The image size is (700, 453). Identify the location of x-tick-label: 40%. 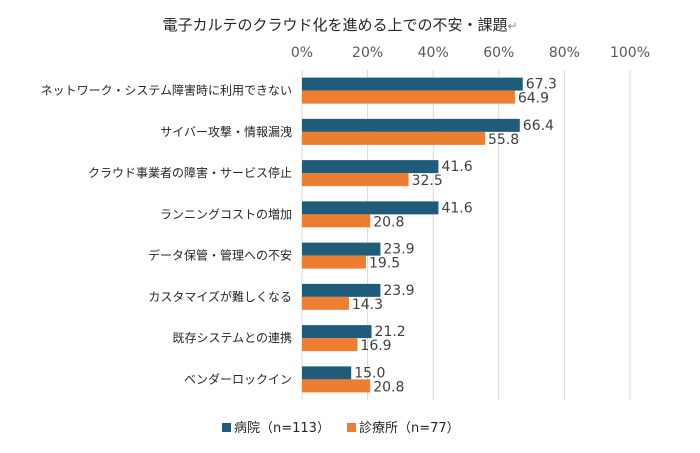
(433, 53).